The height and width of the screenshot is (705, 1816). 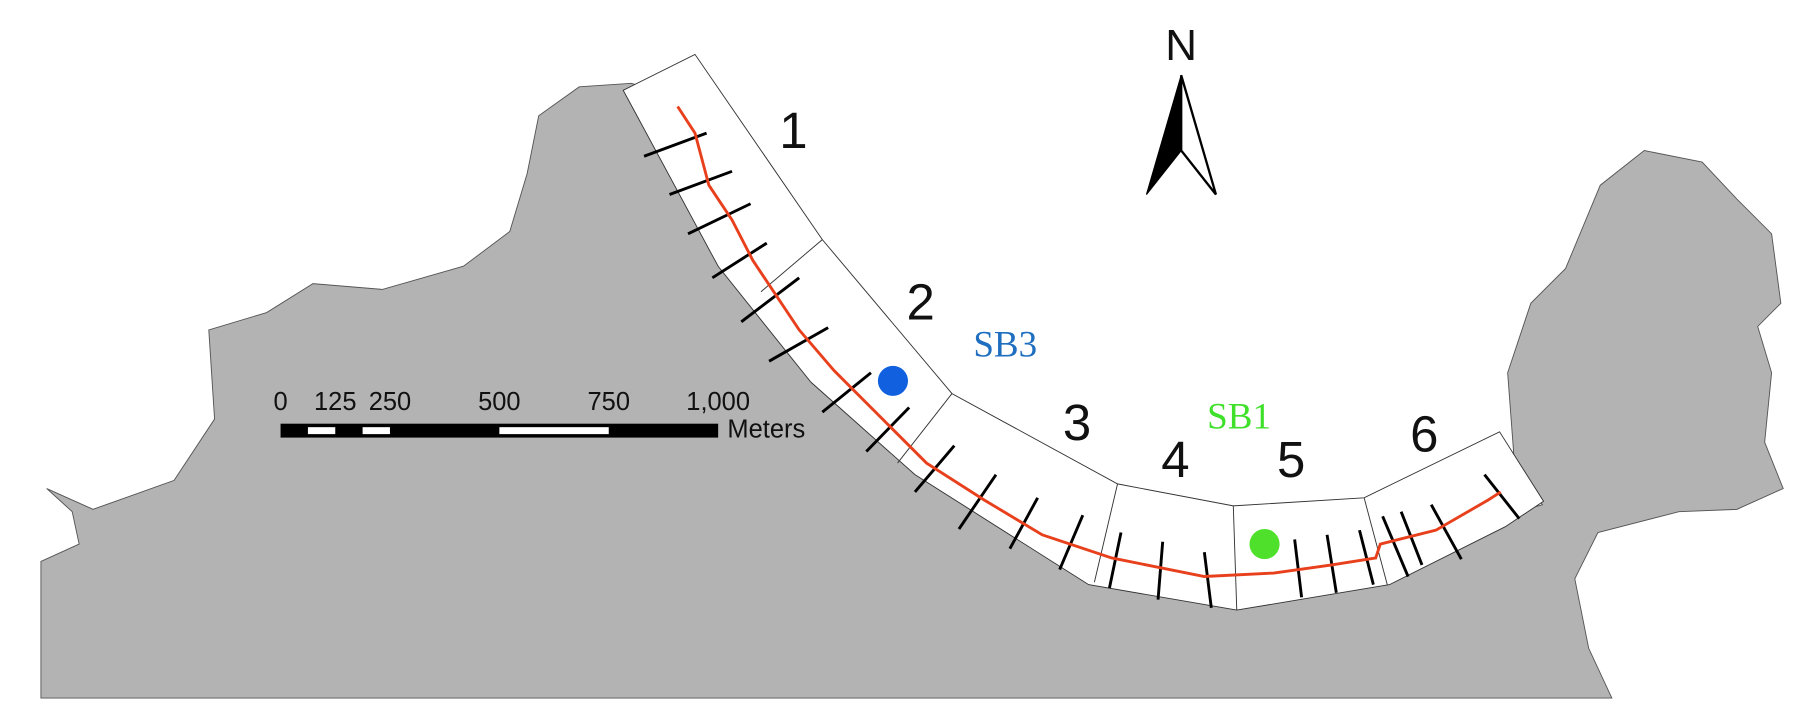 What do you see at coordinates (499, 402) in the screenshot?
I see `scale-tick-label: 500` at bounding box center [499, 402].